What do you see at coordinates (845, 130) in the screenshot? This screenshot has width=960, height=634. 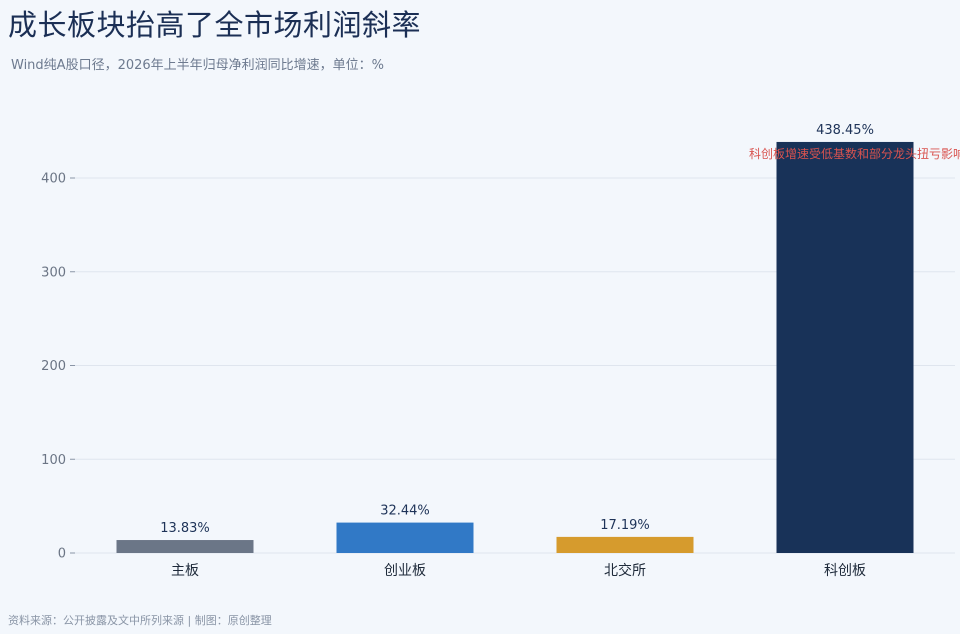 I see `data-label: 438.45%` at bounding box center [845, 130].